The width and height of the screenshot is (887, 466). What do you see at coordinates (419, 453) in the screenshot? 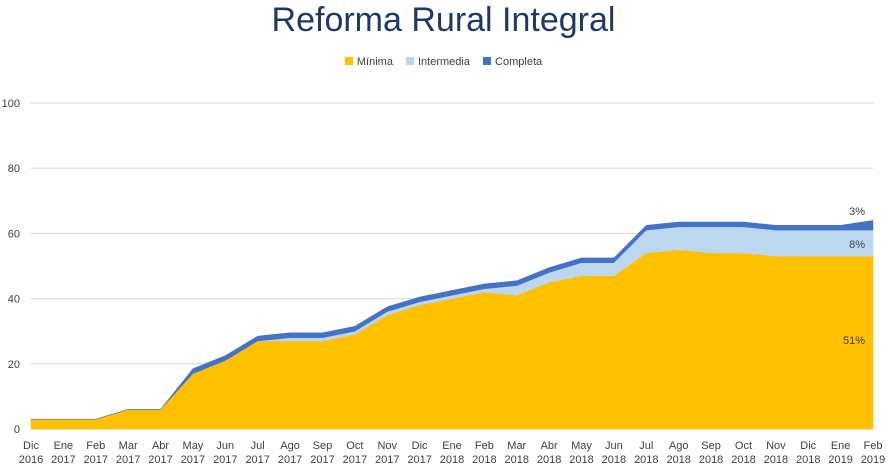
I see `x-tick-label: Dic 2017` at bounding box center [419, 453].